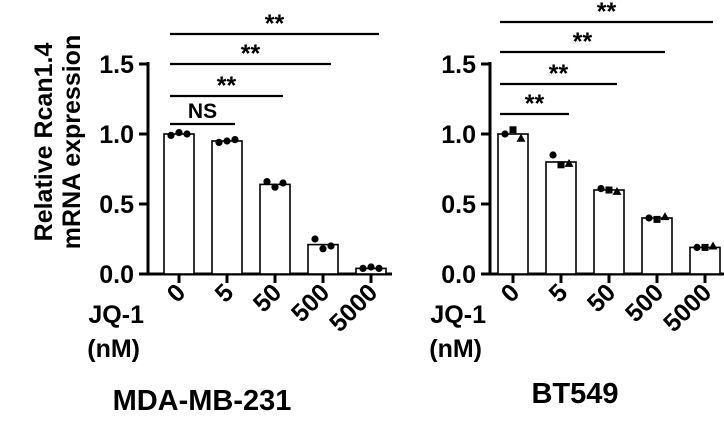 The width and height of the screenshot is (724, 421). I want to click on y-axis-label-line1: Relative Rcan1.4, so click(44, 142).